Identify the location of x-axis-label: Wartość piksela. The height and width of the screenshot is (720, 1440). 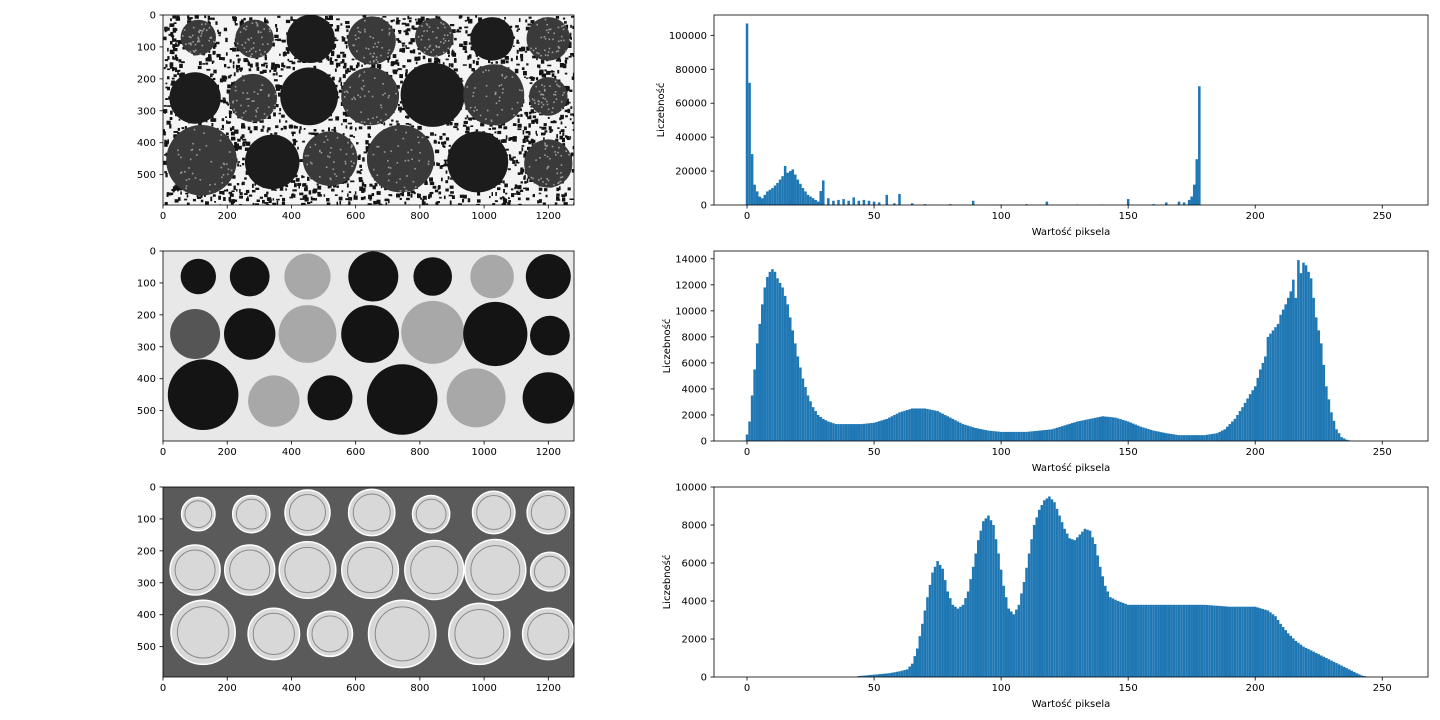
(1071, 468).